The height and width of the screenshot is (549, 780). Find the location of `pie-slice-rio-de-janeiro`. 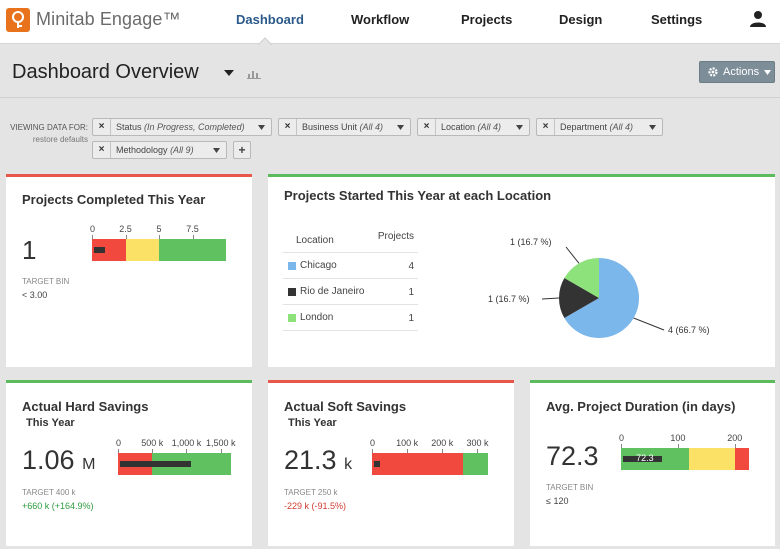

pie-slice-rio-de-janeiro is located at coordinates (579, 298).